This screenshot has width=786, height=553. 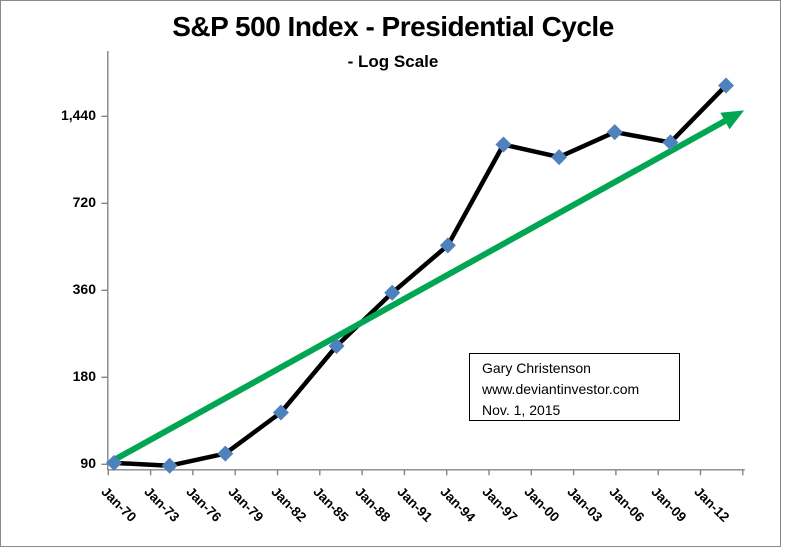 What do you see at coordinates (393, 26) in the screenshot?
I see `chart-title: S&P 500 Index - Presidential Cycle` at bounding box center [393, 26].